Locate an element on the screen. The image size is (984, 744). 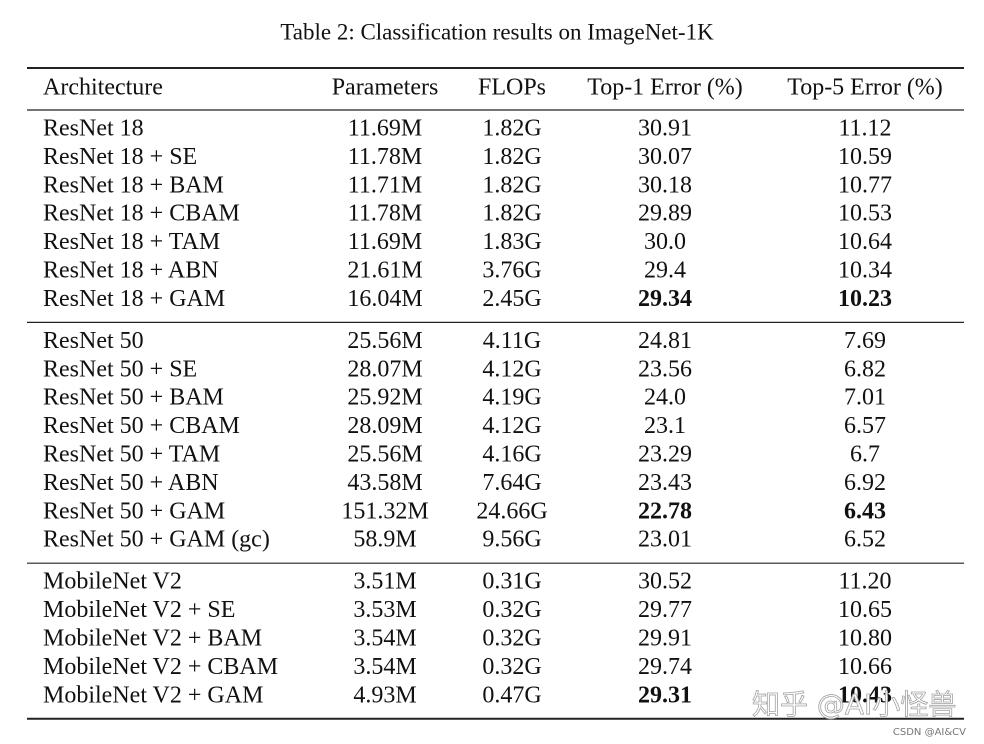
cell: 10.23 is located at coordinates (865, 299).